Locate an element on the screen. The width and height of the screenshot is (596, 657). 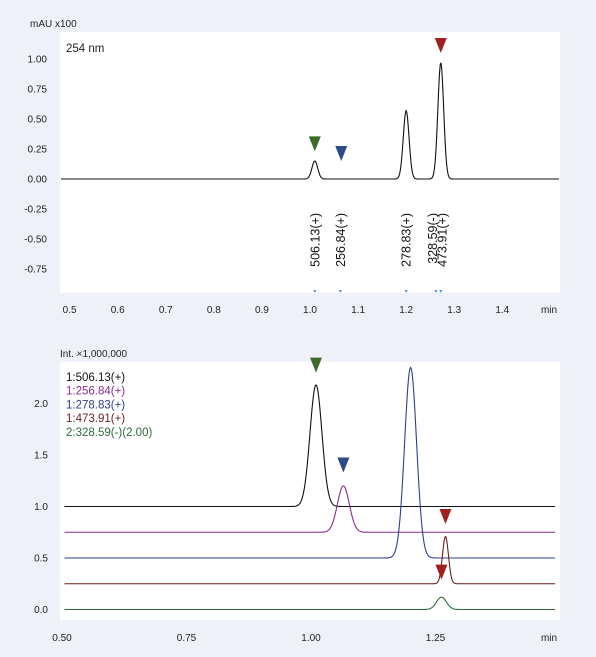
top-x-tick-label: 0.9 is located at coordinates (262, 310).